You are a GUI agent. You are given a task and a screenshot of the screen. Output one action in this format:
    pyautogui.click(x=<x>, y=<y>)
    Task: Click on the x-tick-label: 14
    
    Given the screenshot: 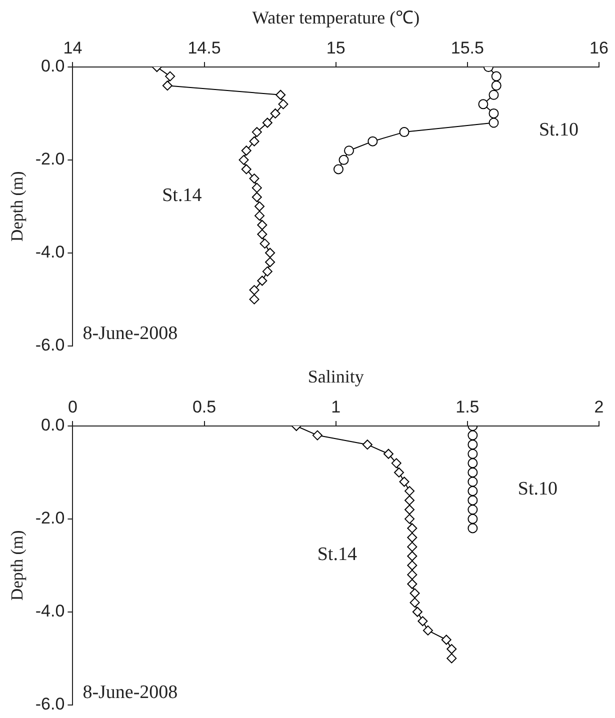 What is the action you would take?
    pyautogui.click(x=72, y=48)
    